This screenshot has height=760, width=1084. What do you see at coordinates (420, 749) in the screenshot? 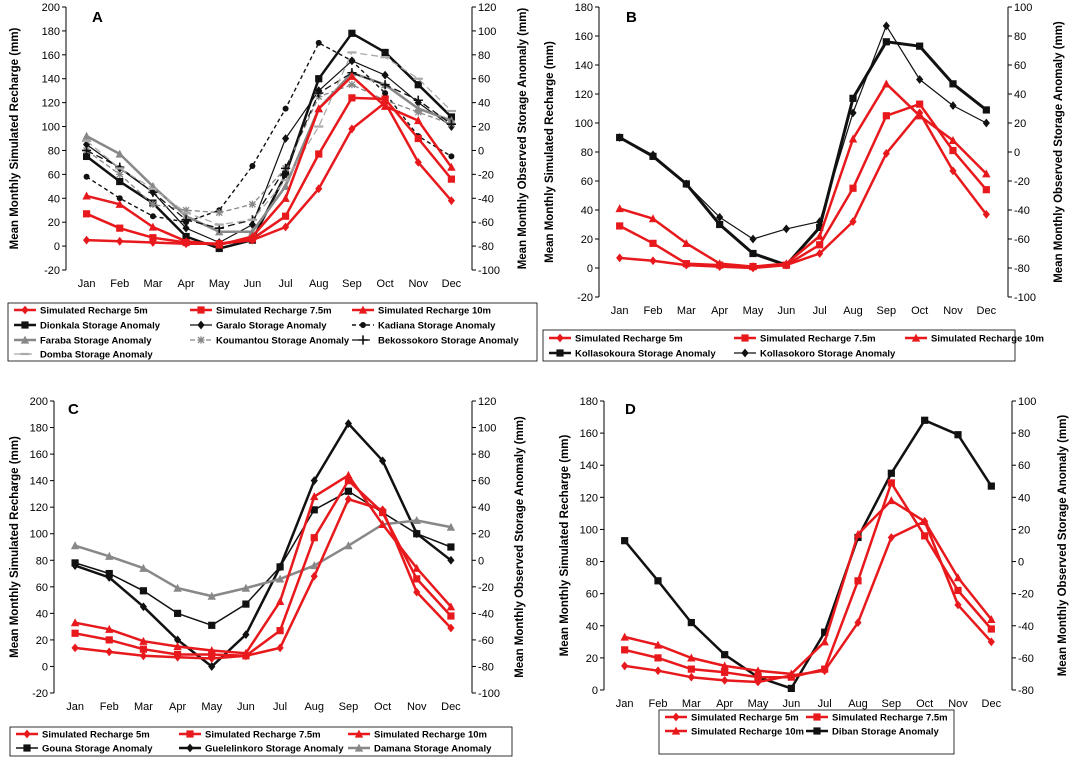
I see `legend-entry: Damana Storage Anomaly` at bounding box center [420, 749].